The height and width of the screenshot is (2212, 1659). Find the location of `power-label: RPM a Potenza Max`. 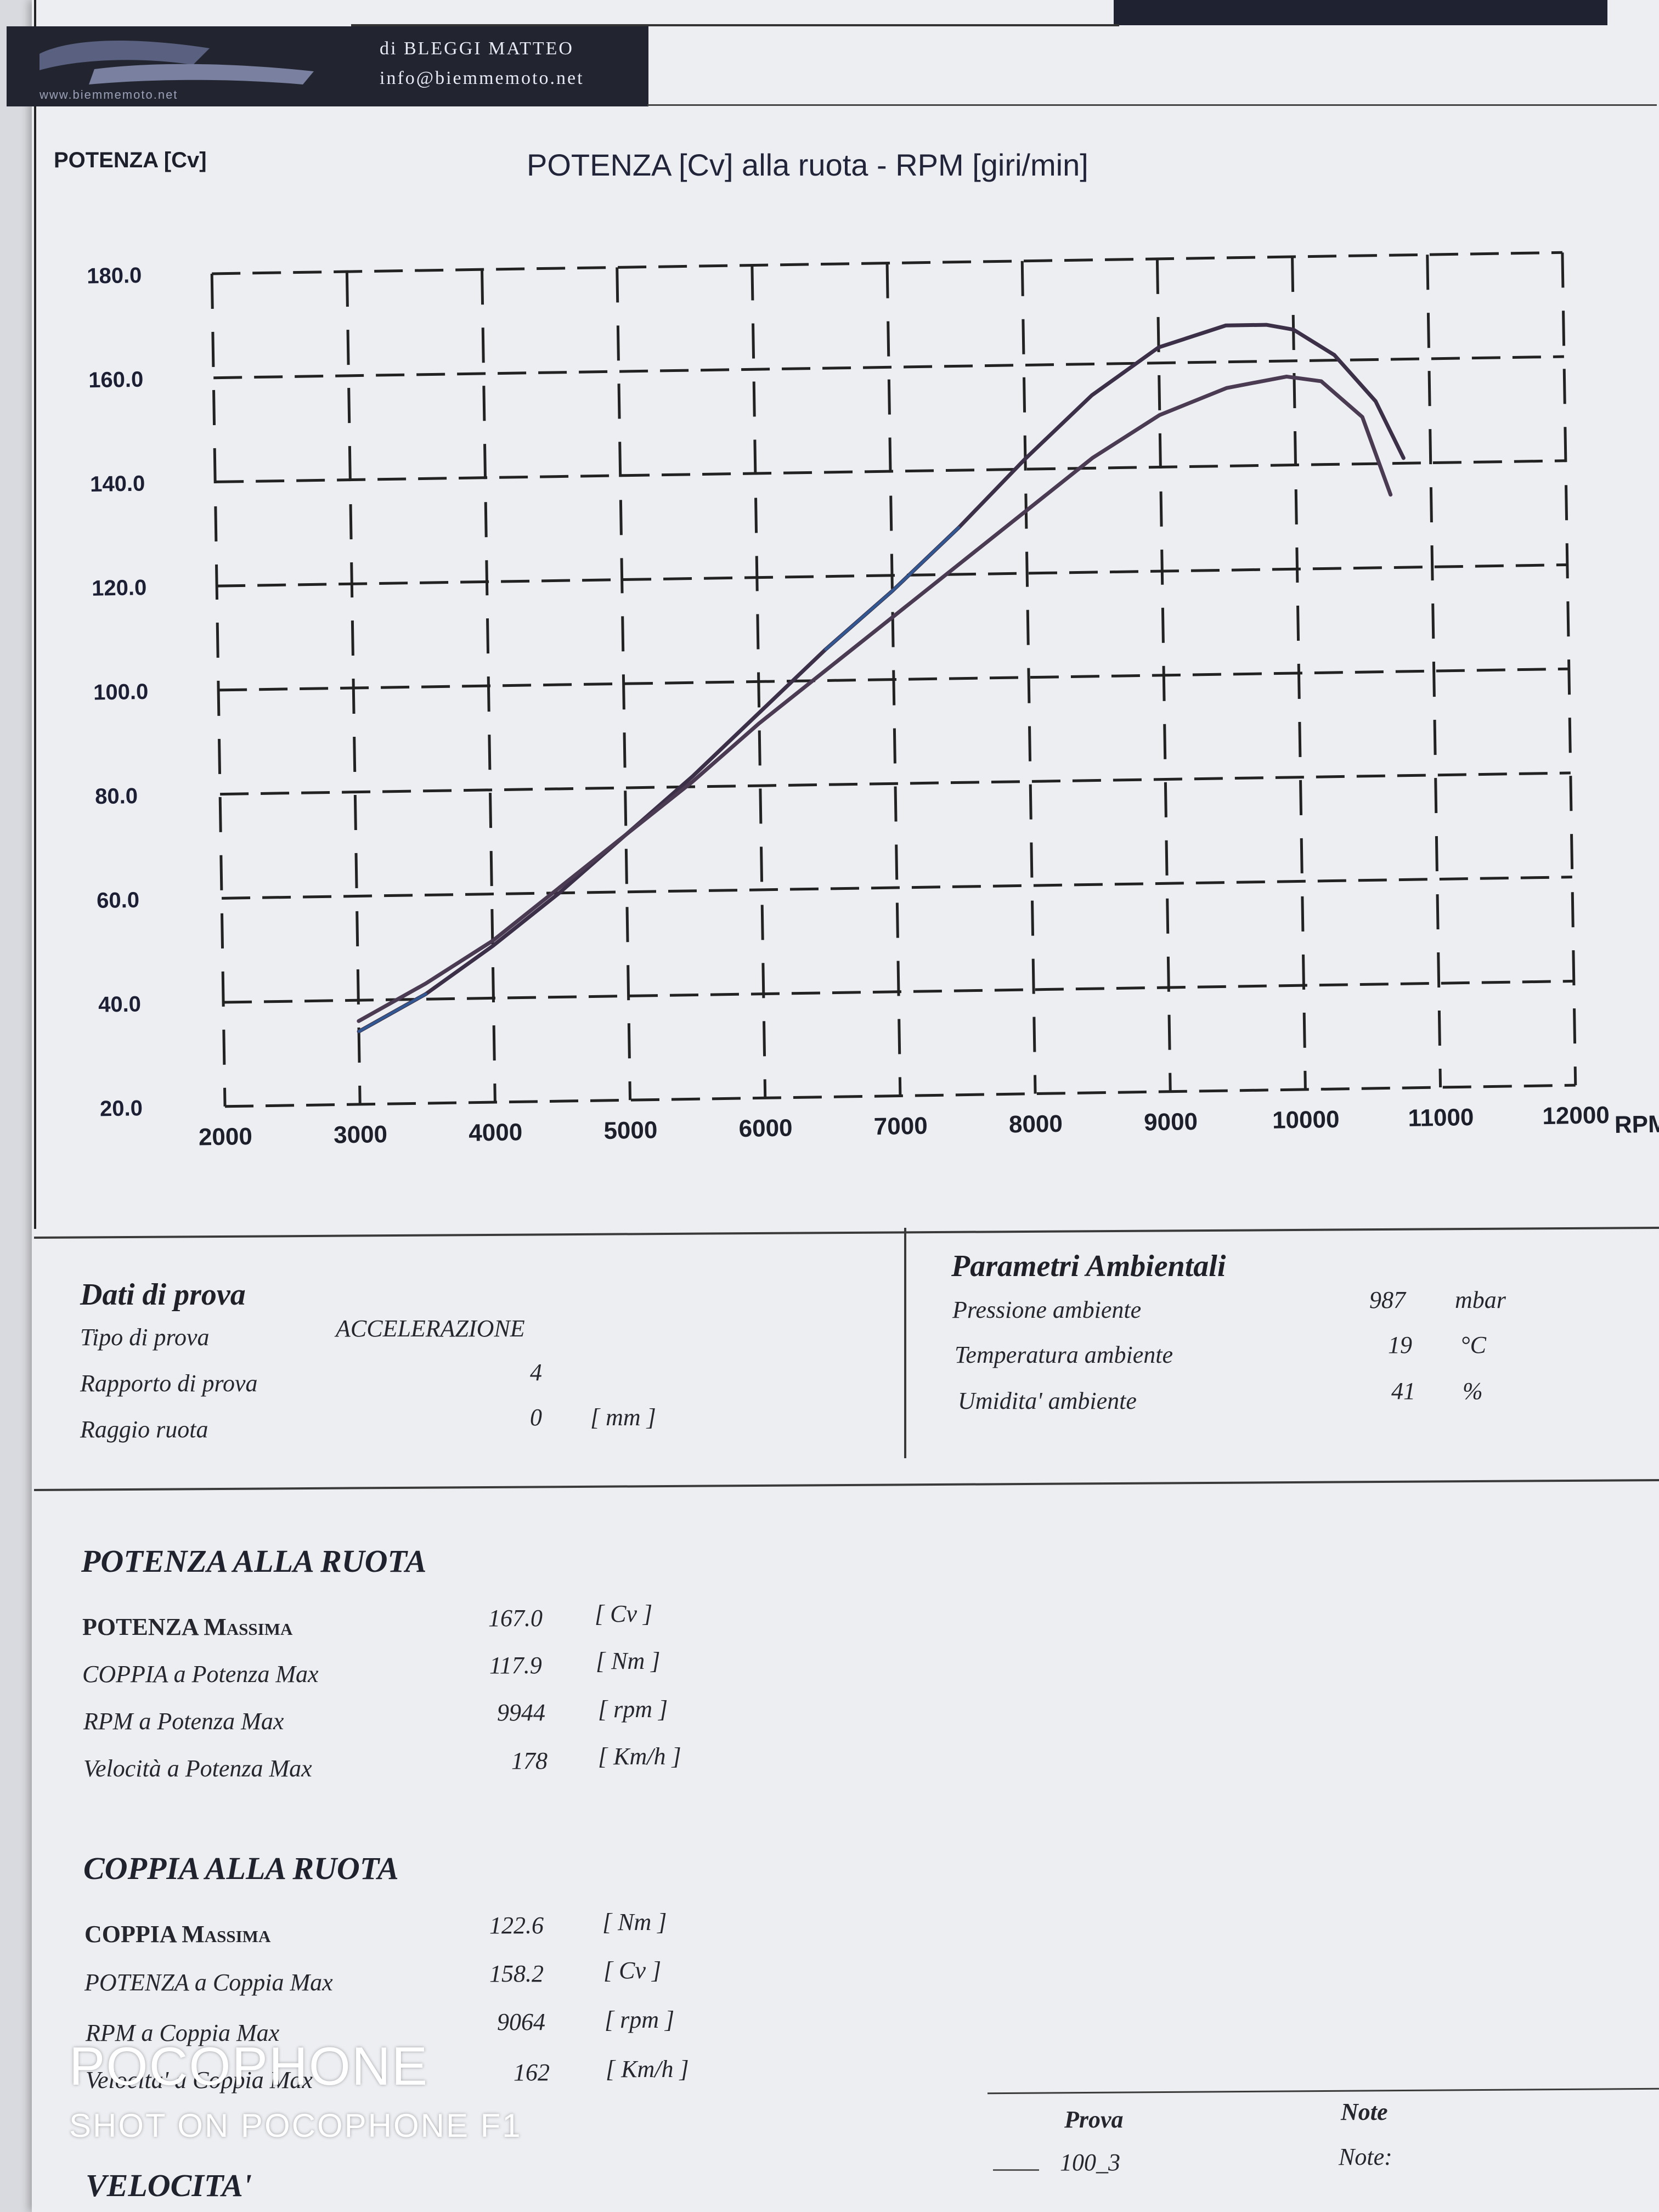

power-label: RPM a Potenza Max is located at coordinates (183, 1721).